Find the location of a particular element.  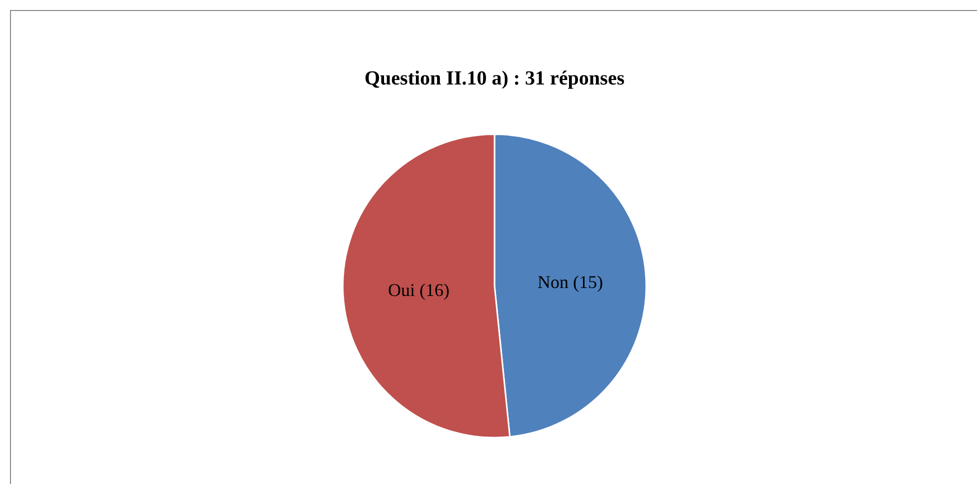

slice-label: Non (15) is located at coordinates (571, 282).